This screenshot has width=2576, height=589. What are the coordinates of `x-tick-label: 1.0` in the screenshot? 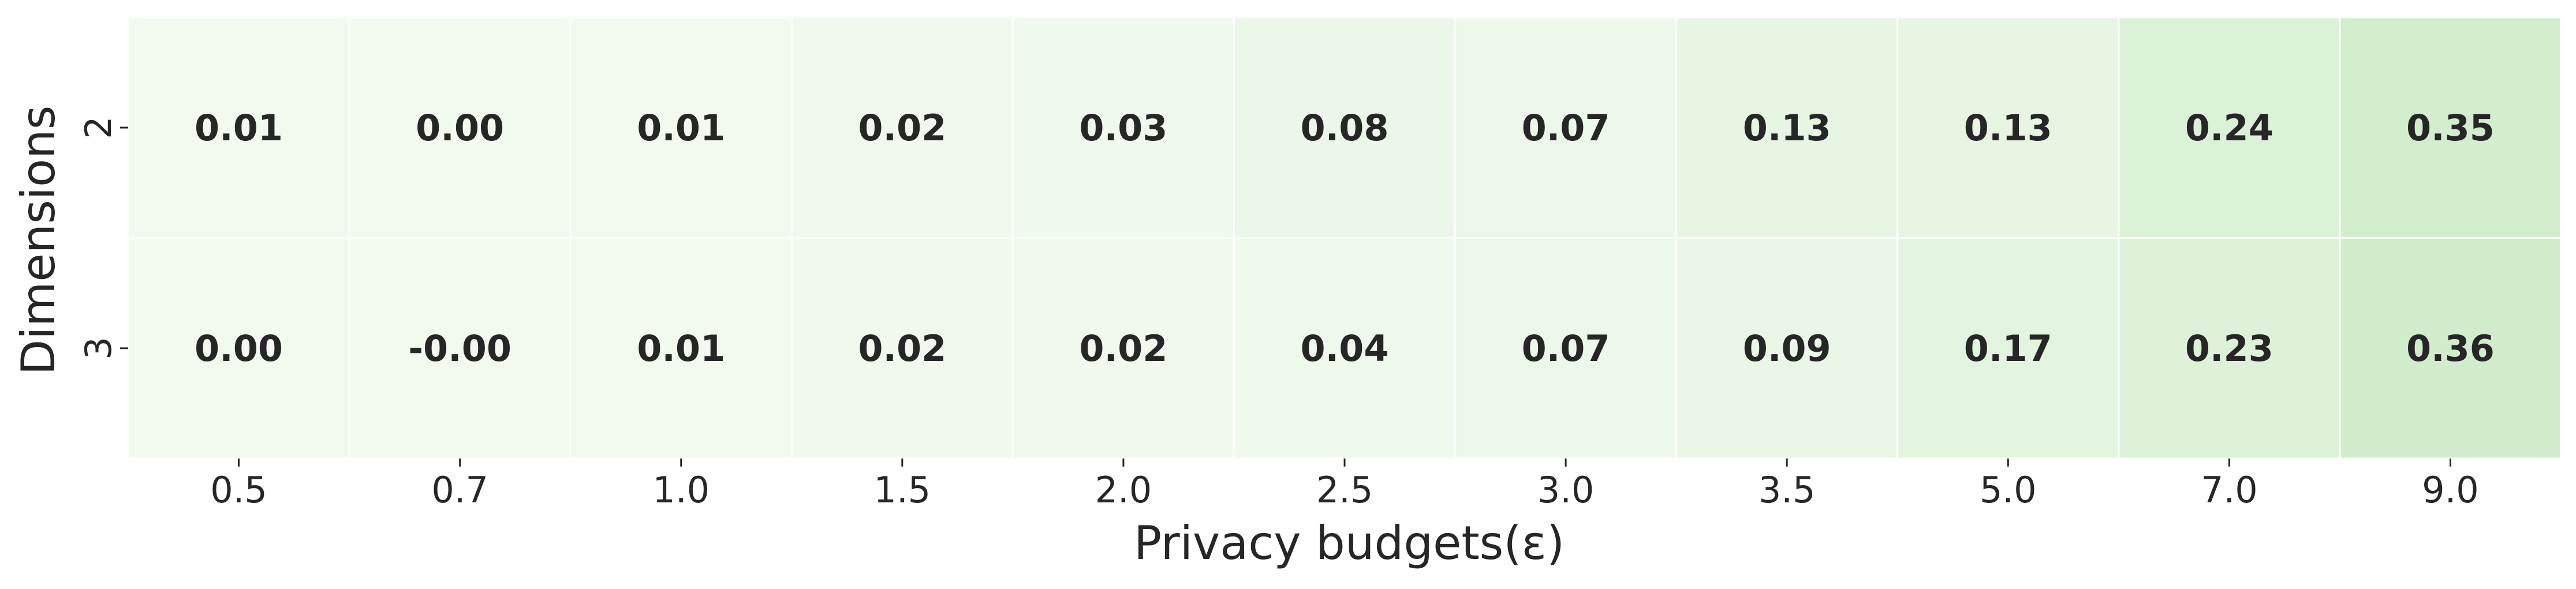 It's located at (681, 490).